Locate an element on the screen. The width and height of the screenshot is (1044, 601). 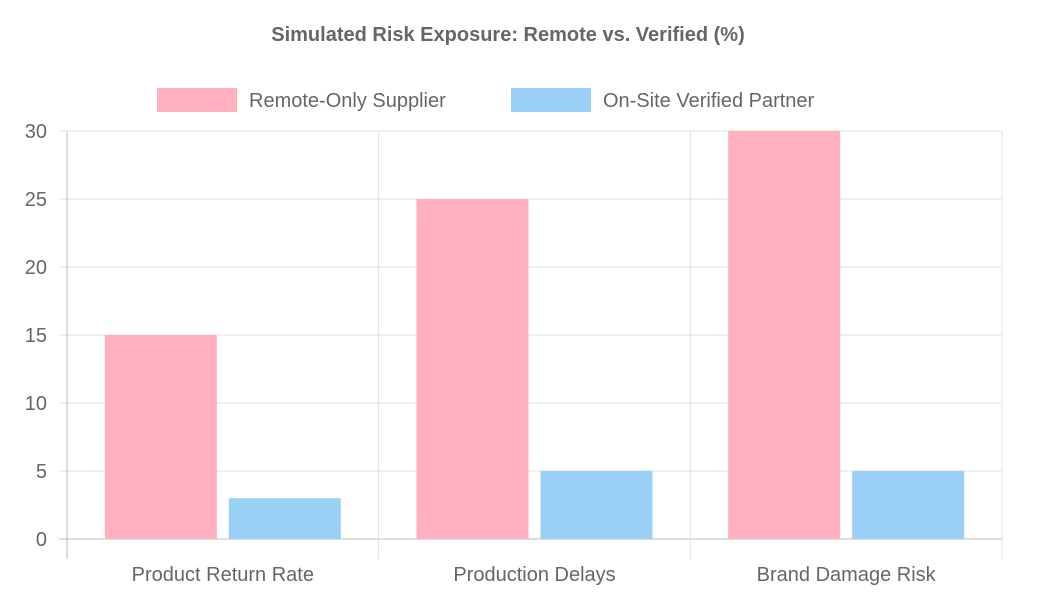
y-tick-label: 20 is located at coordinates (36, 268).